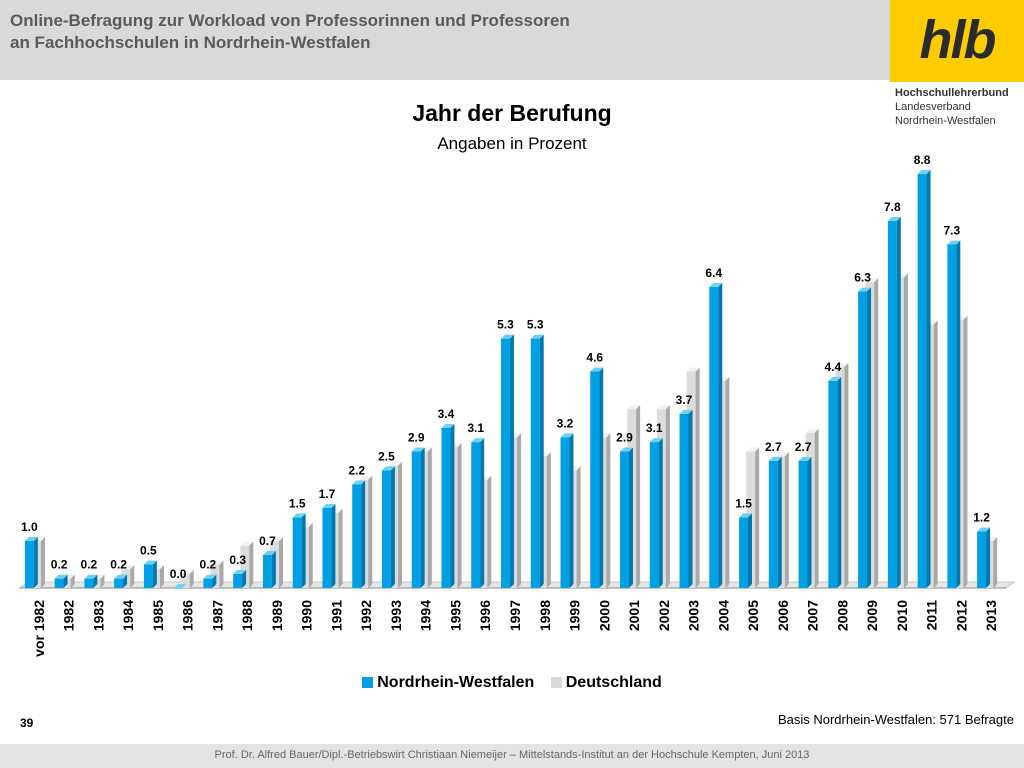 This screenshot has height=768, width=1024. Describe the element at coordinates (42, 562) in the screenshot. I see `bar-de-0-side` at that location.